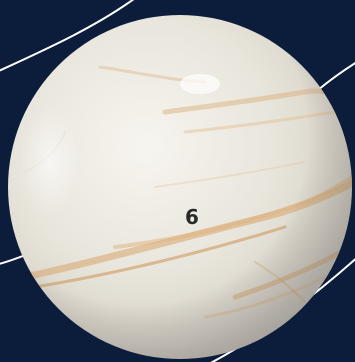 The image size is (355, 362). I want to click on ball-number: 6, so click(192, 217).